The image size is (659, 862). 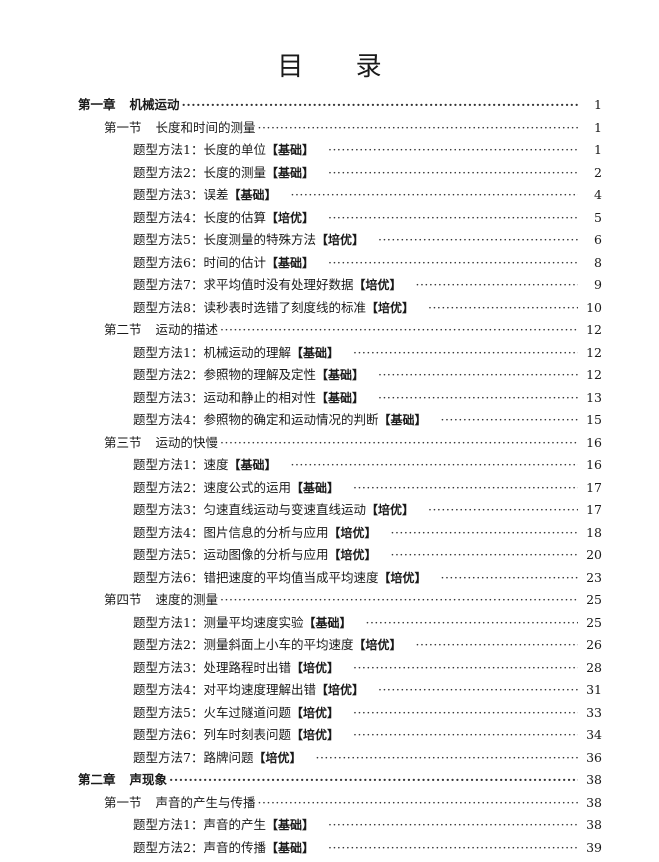 What do you see at coordinates (598, 172) in the screenshot?
I see `page-number: 2` at bounding box center [598, 172].